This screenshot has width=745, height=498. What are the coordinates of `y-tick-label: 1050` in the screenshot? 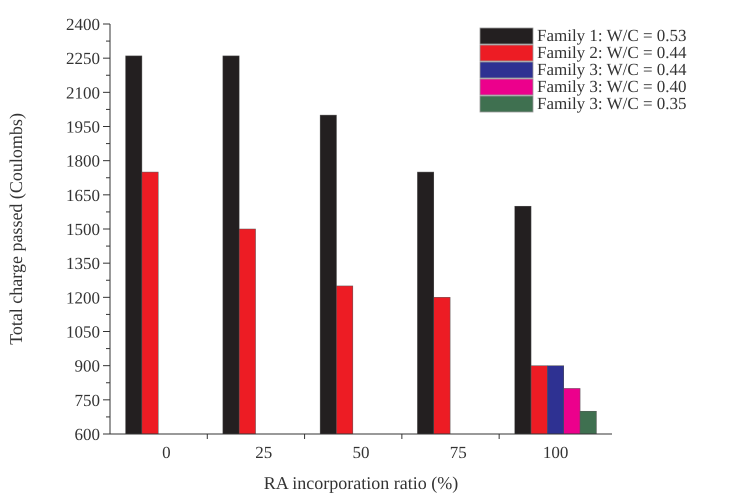 It's located at (83, 332).